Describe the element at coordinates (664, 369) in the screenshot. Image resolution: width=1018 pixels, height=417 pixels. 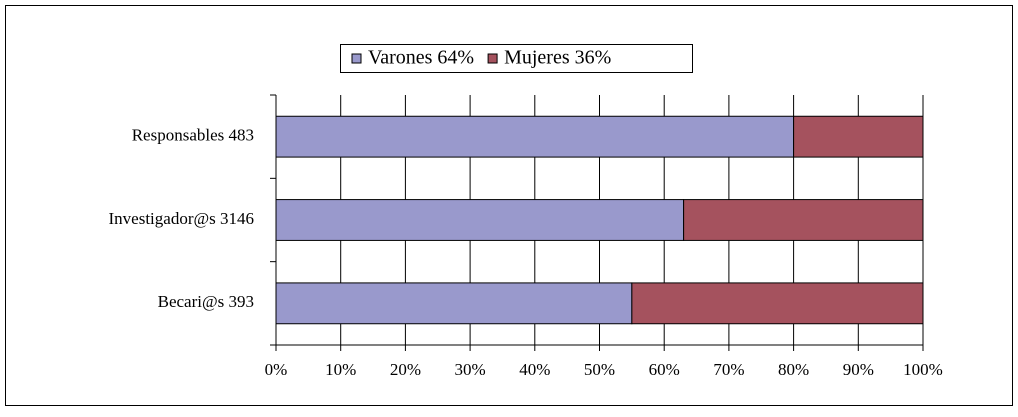
I see `x-tick-label: 60%` at that location.